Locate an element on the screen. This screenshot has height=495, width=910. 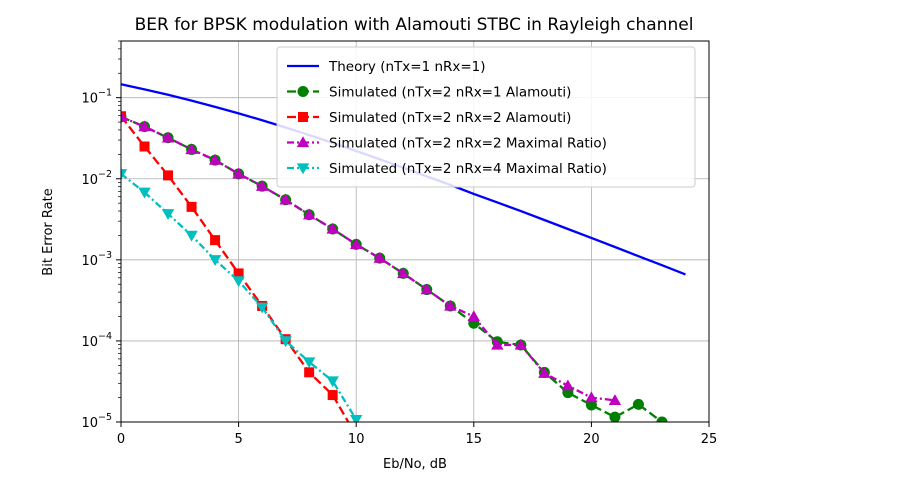
x-tick-label: 20 is located at coordinates (591, 439).